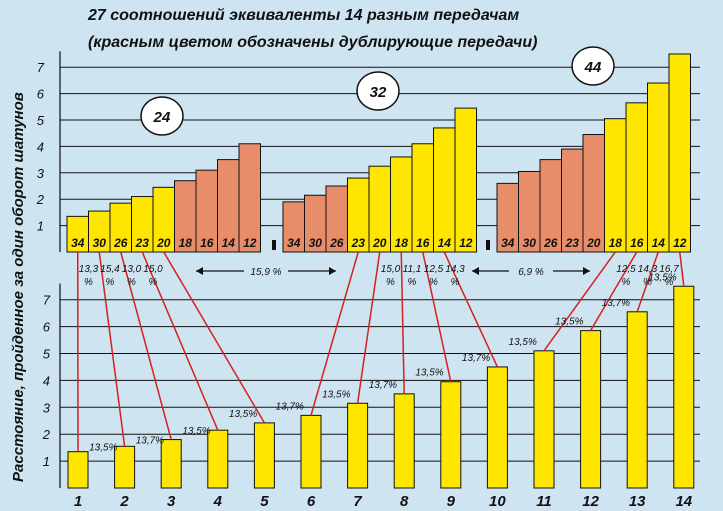  What do you see at coordinates (89, 269) in the screenshot?
I see `step-value: 13,3` at bounding box center [89, 269].